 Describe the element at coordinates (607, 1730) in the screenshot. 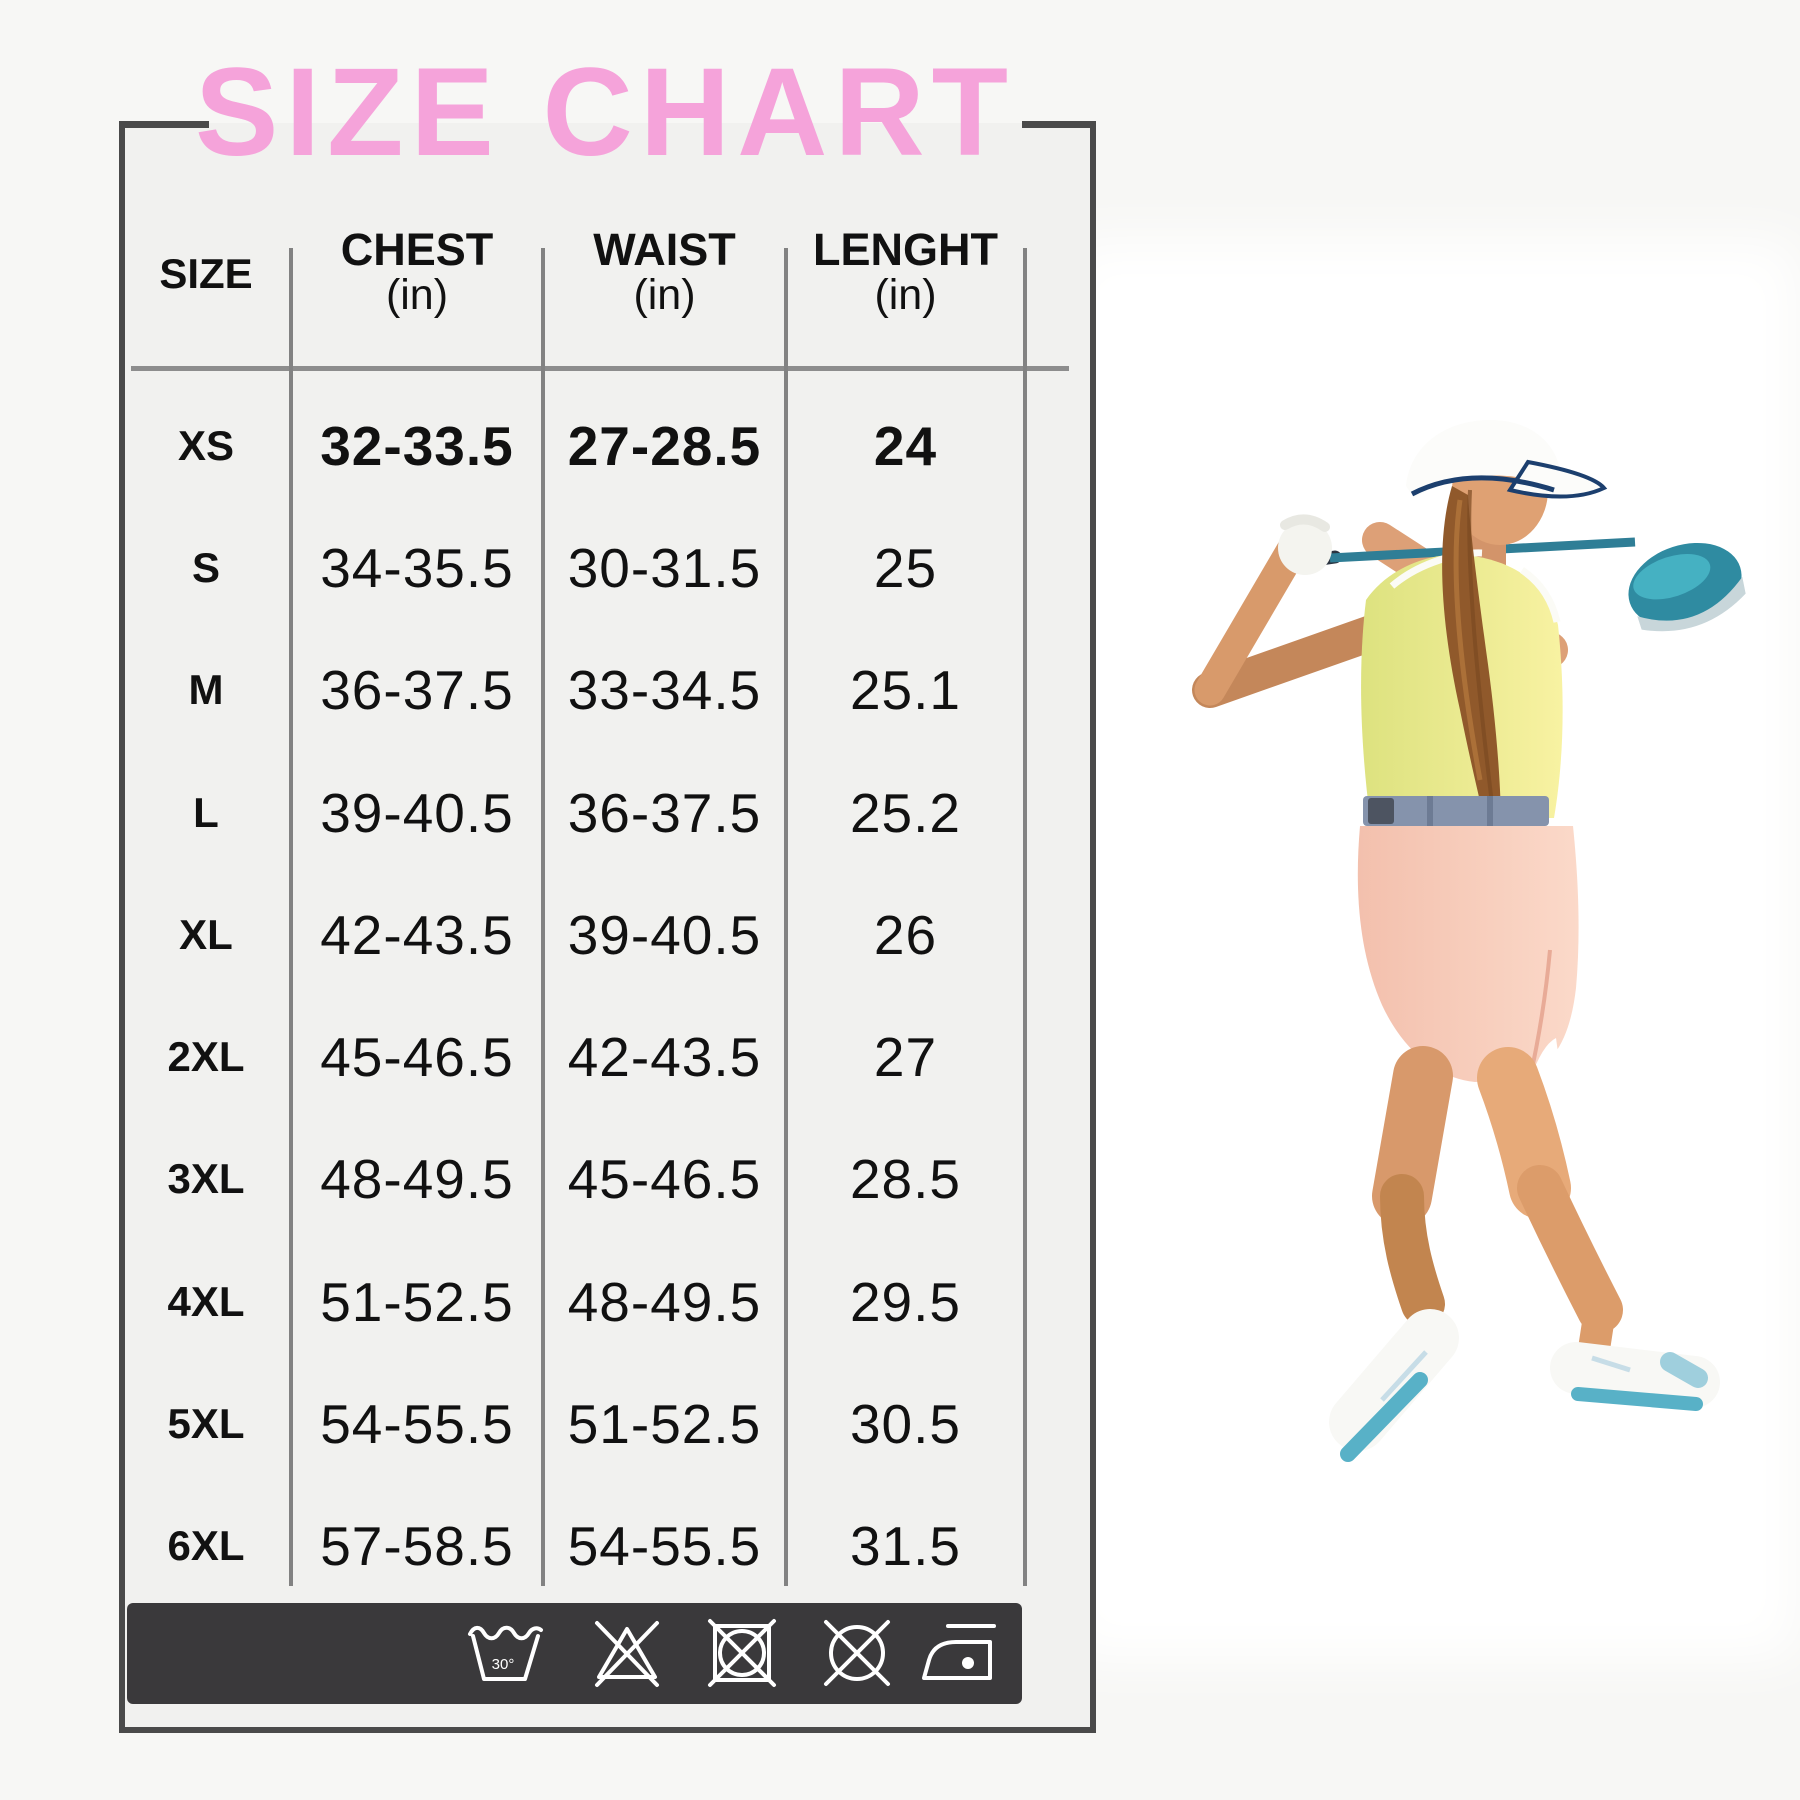

I see `frame-bottom-line` at that location.